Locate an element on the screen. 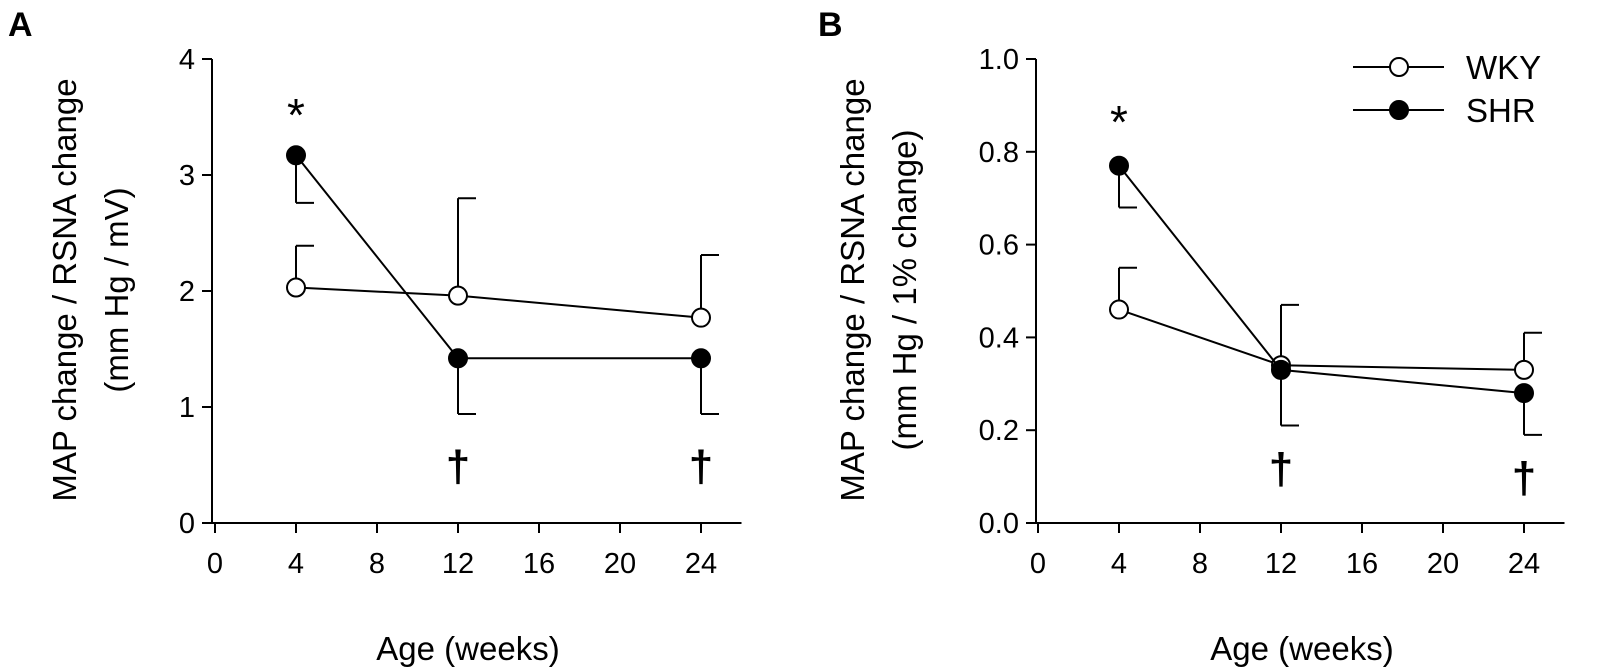  panel-b-letter: B is located at coordinates (830, 25).